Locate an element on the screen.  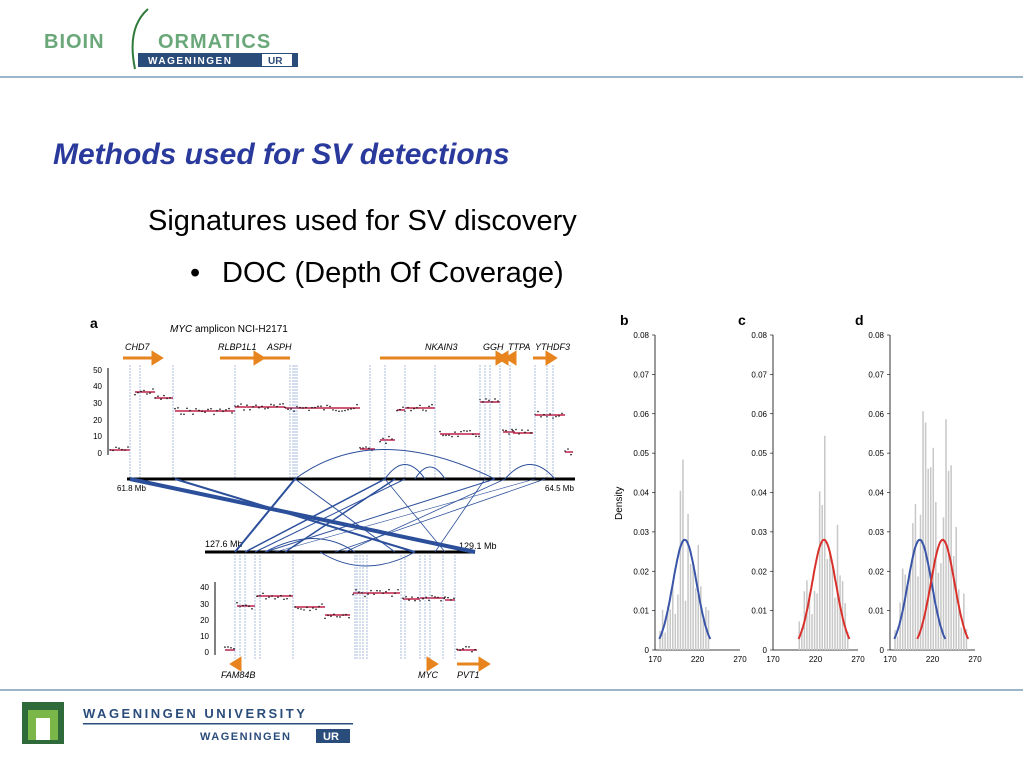
y-tick: 20 is located at coordinates (97, 420).